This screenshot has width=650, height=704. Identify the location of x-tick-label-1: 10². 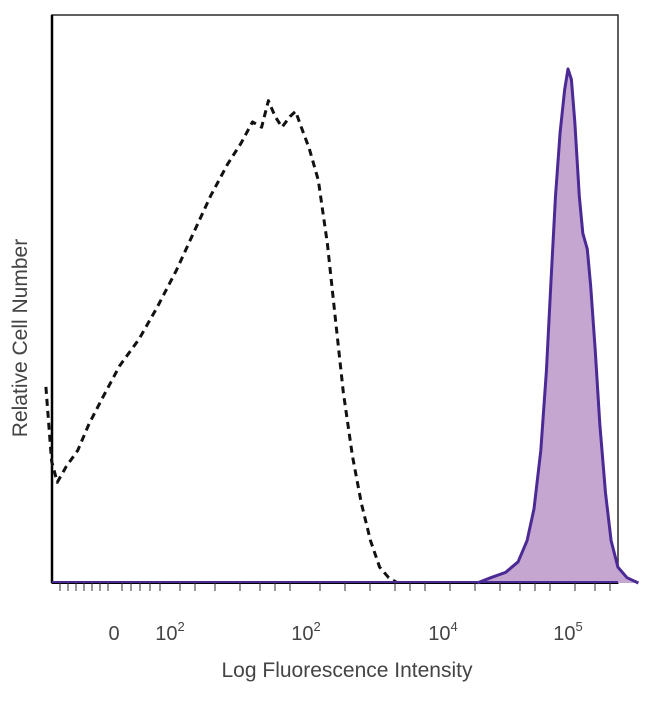
(169, 632).